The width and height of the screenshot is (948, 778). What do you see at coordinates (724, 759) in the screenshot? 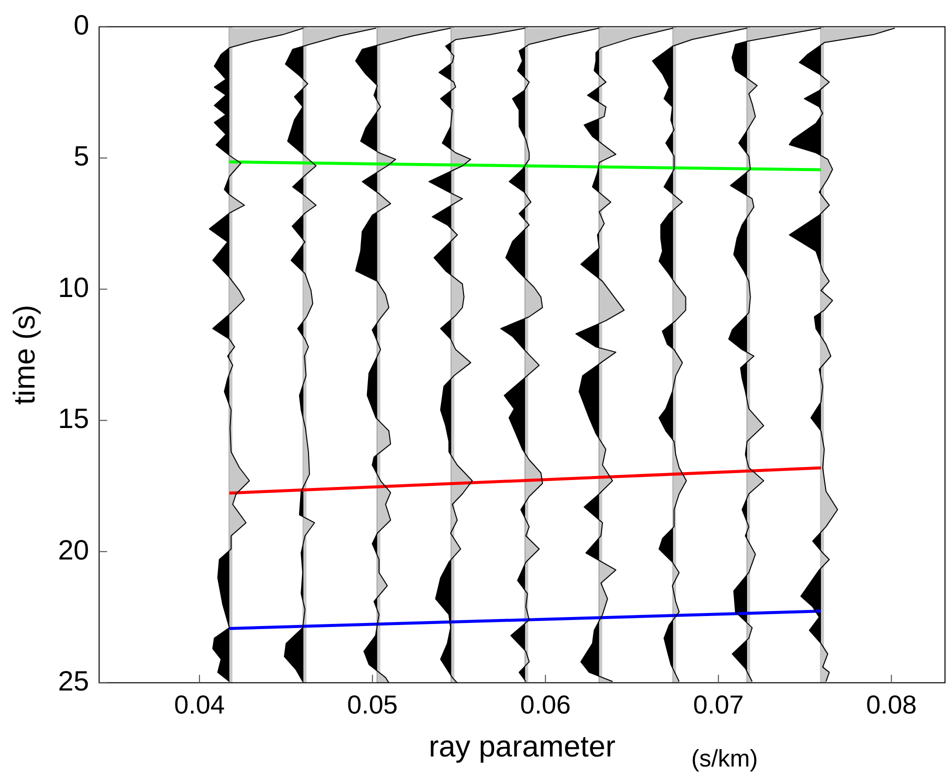
I see `text: (s/km)` at bounding box center [724, 759].